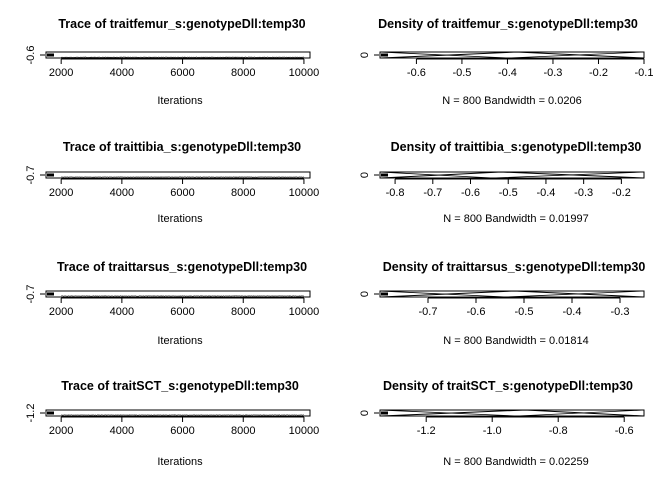 Image resolution: width=672 pixels, height=480 pixels. What do you see at coordinates (31, 413) in the screenshot?
I see `y-tick-label: -1.2` at bounding box center [31, 413].